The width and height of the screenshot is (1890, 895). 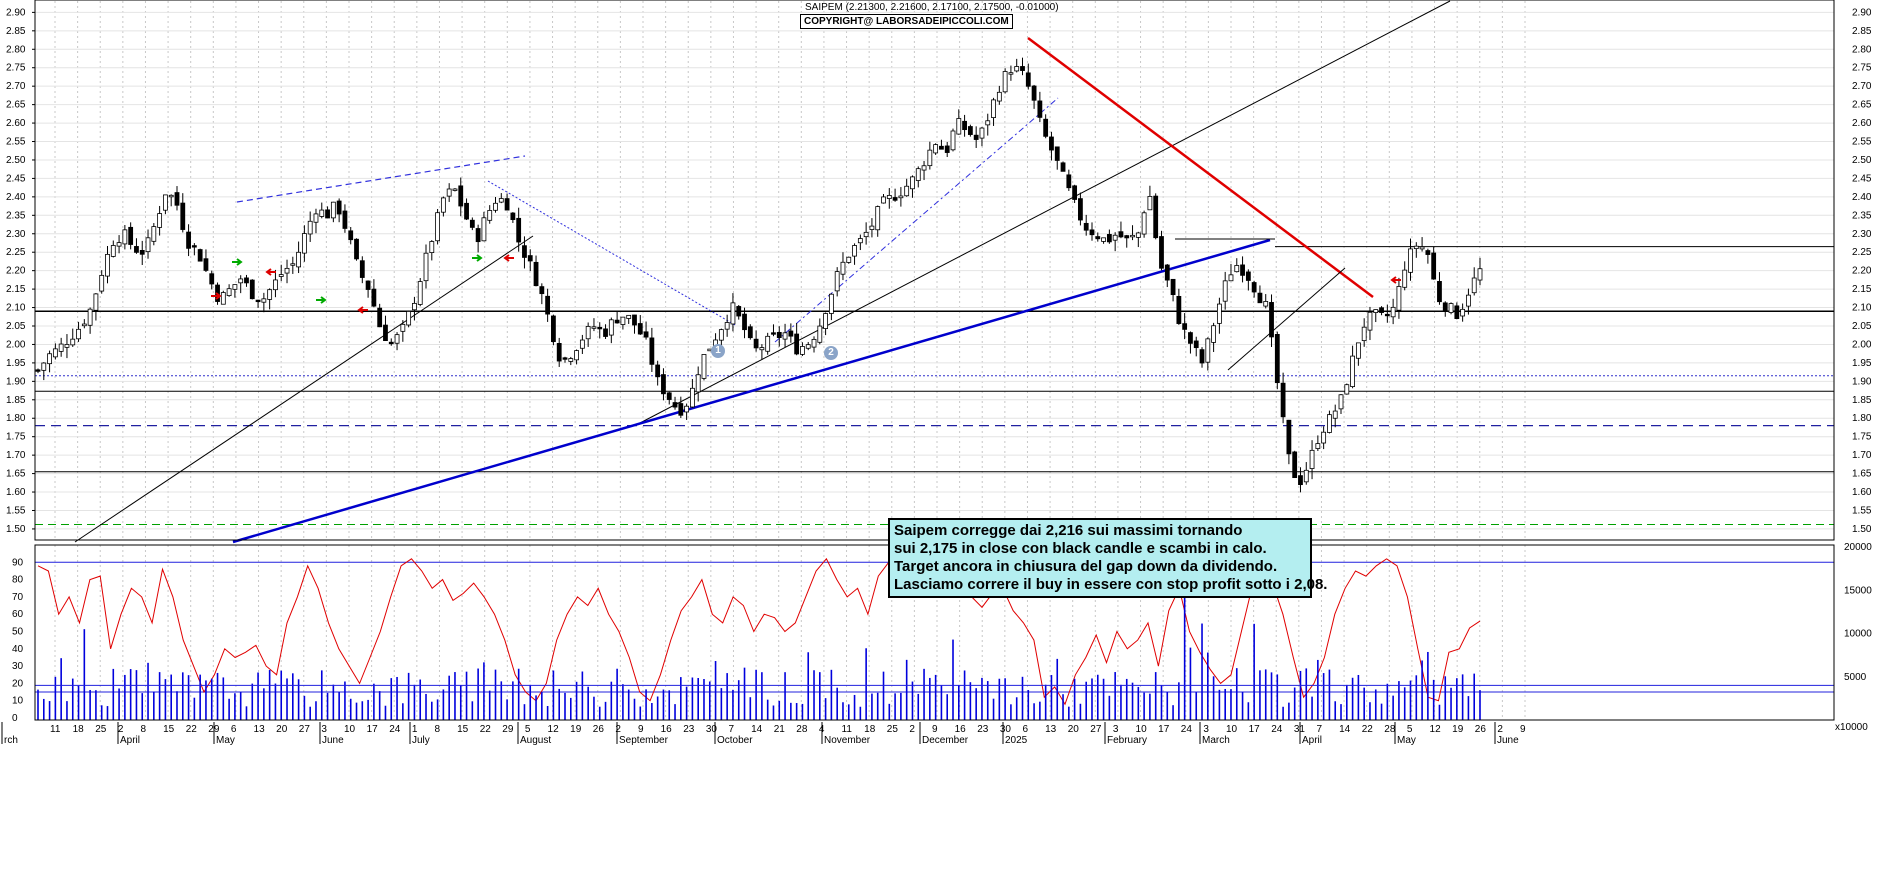 What do you see at coordinates (234, 729) in the screenshot?
I see `x-day-label: 6` at bounding box center [234, 729].